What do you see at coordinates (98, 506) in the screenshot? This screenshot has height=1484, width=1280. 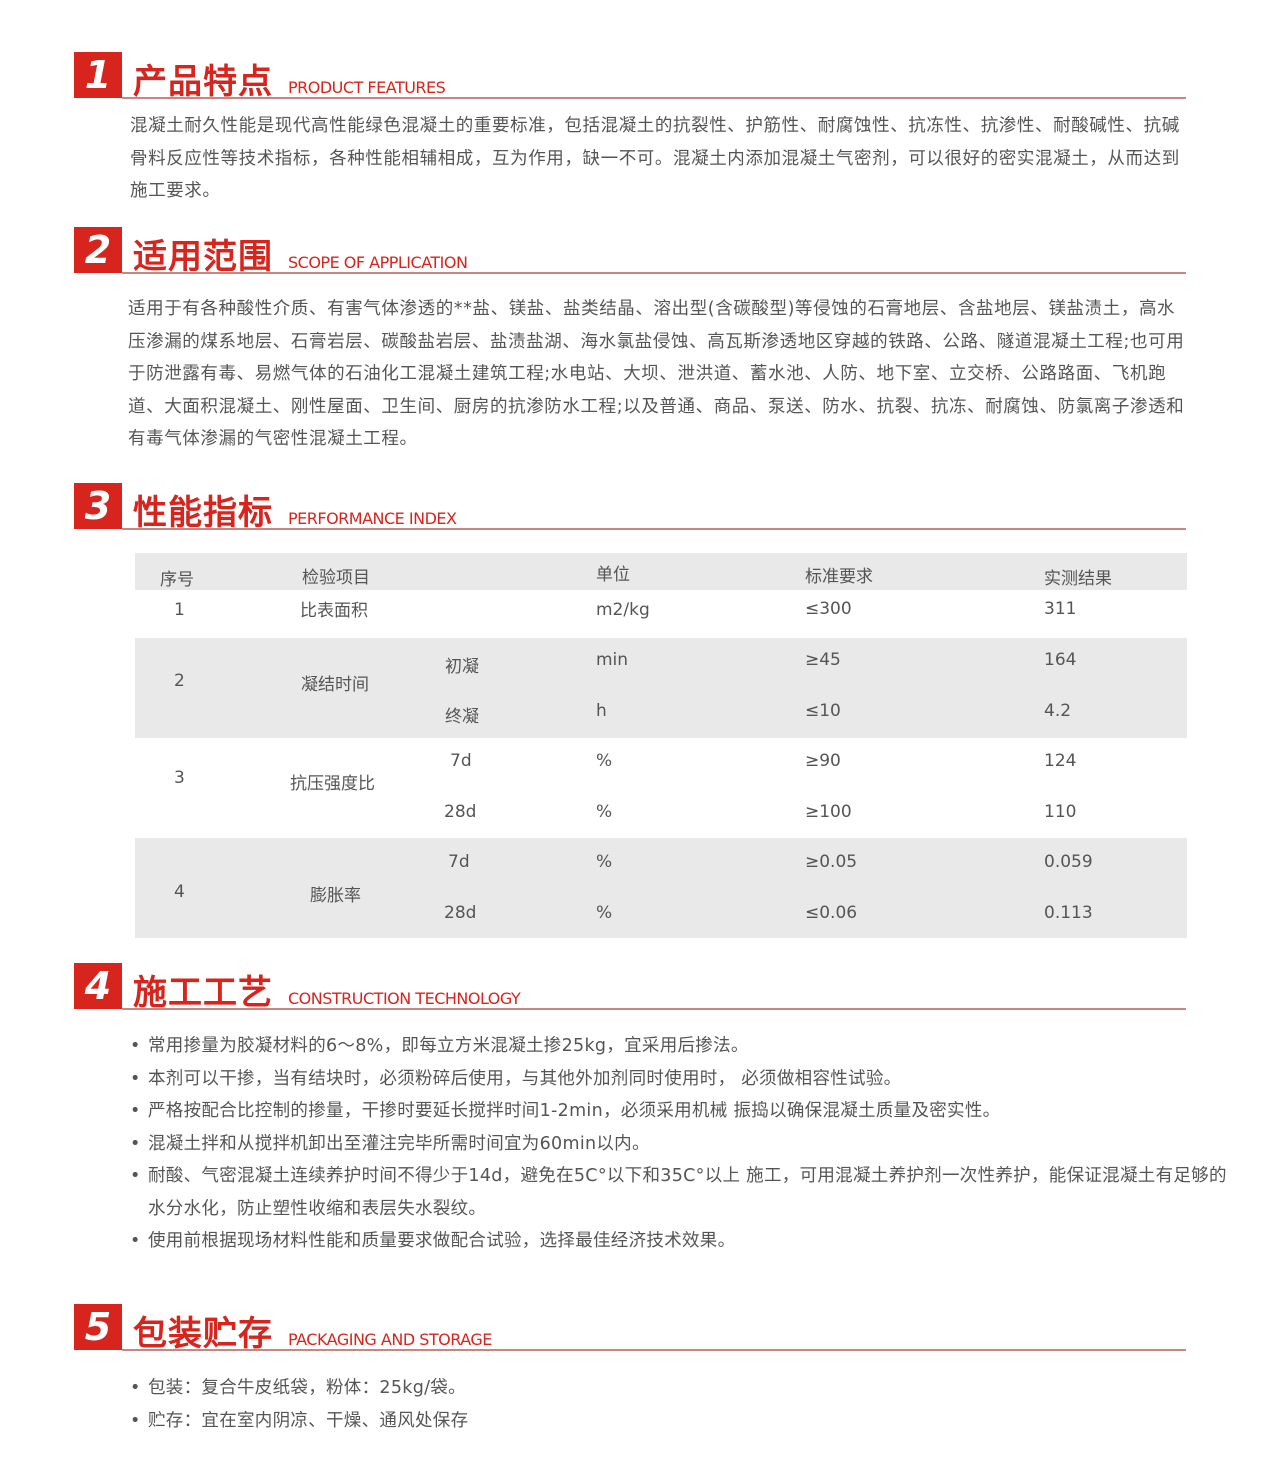 I see `section-number: 3` at bounding box center [98, 506].